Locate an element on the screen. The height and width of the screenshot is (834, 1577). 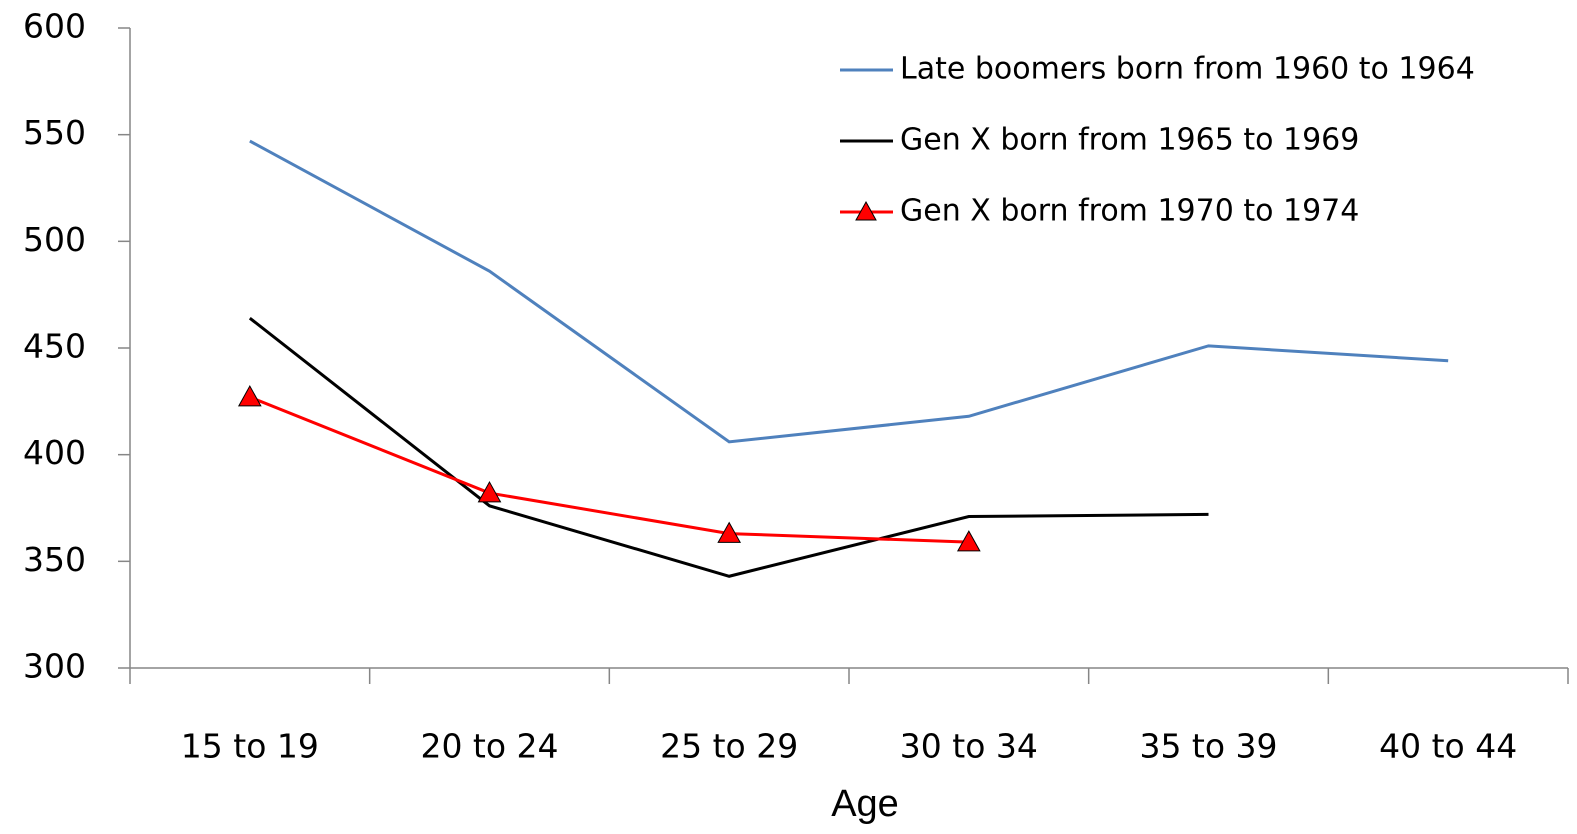
legend-label: Gen X born from 1970 to 1974 is located at coordinates (1129, 211).